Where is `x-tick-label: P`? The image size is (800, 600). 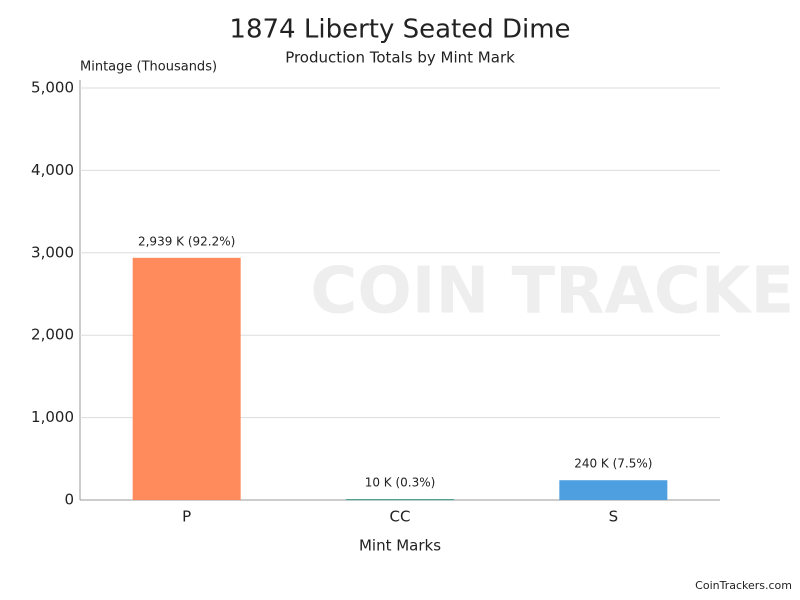 x-tick-label: P is located at coordinates (186, 517).